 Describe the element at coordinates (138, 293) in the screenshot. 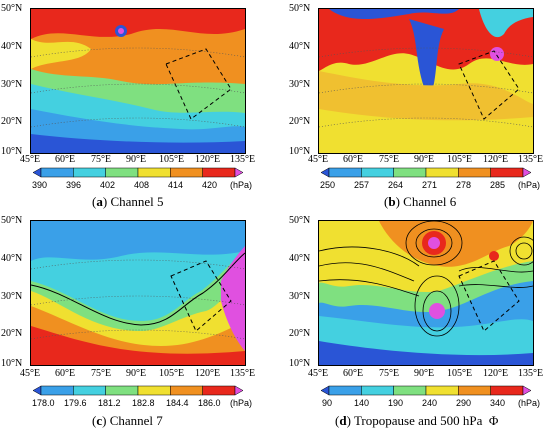

I see `map-c-field` at that location.